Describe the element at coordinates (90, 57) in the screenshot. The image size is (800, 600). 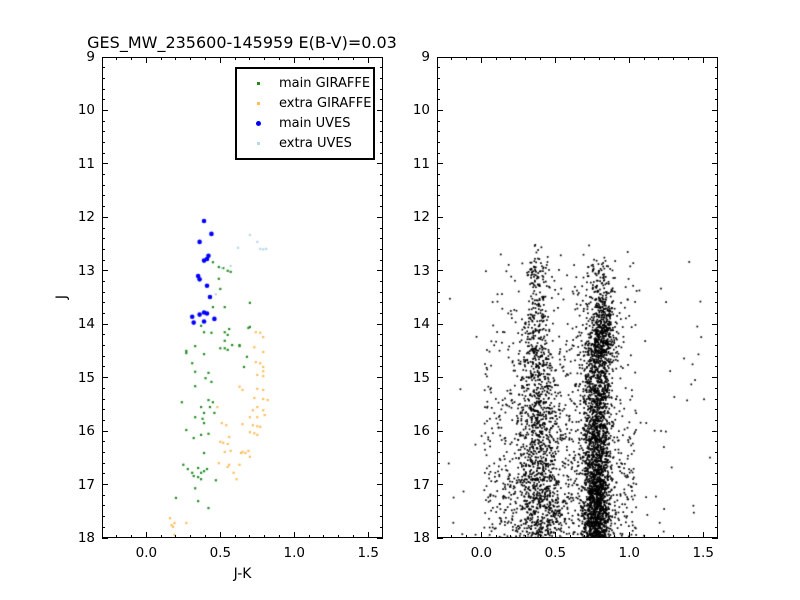
I see `y-tick-label: 9` at that location.